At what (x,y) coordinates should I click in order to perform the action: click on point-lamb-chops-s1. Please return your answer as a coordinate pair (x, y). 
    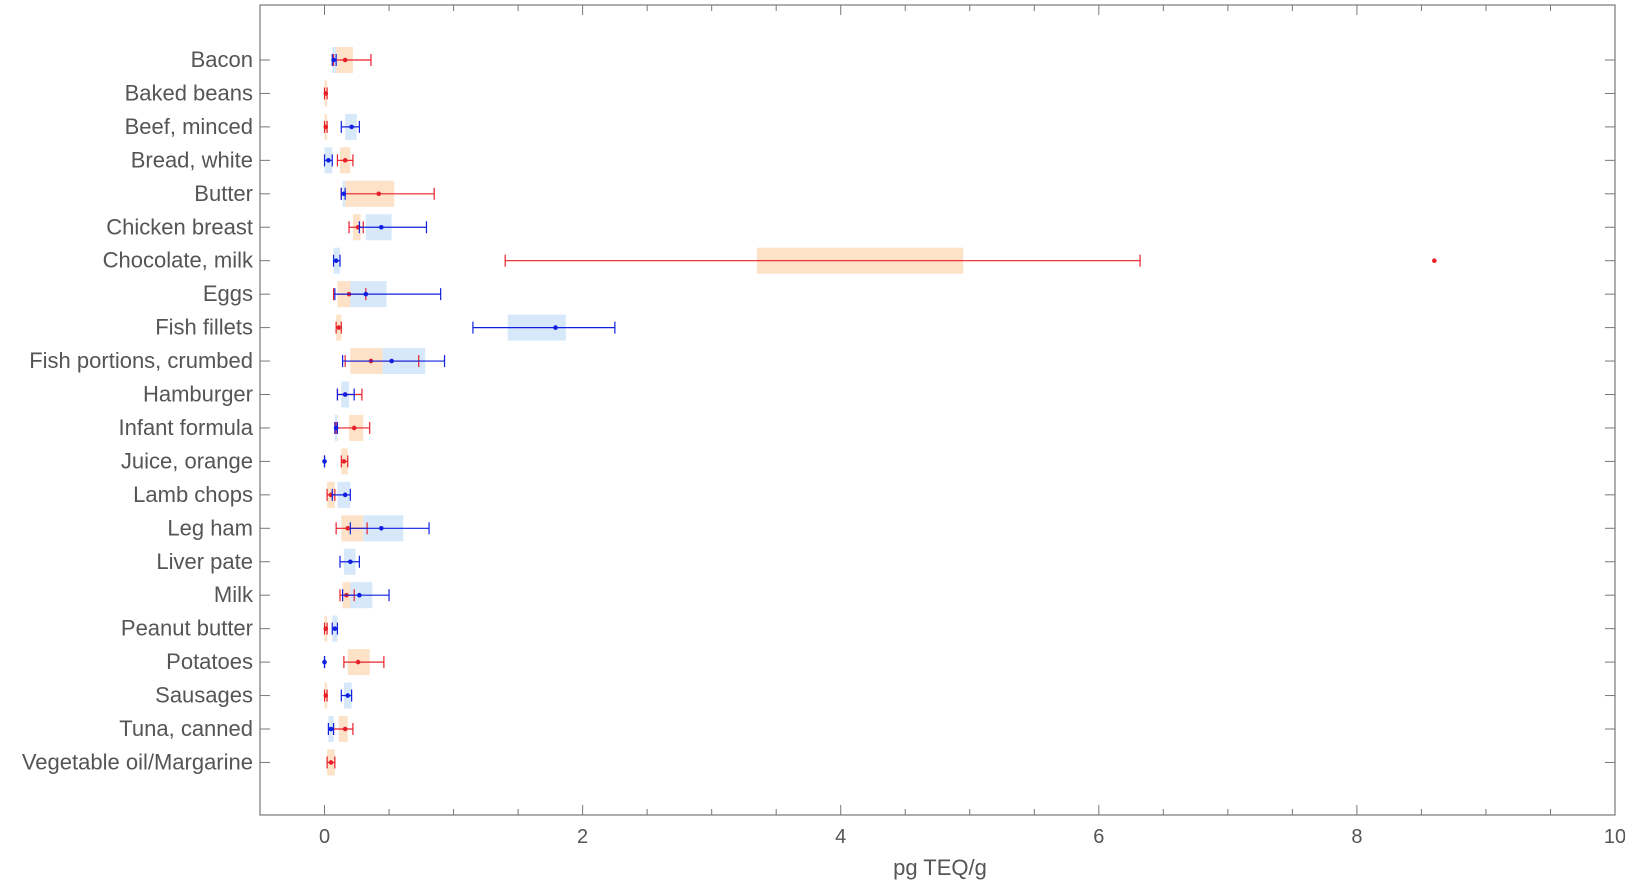
    Looking at the image, I should click on (345, 495).